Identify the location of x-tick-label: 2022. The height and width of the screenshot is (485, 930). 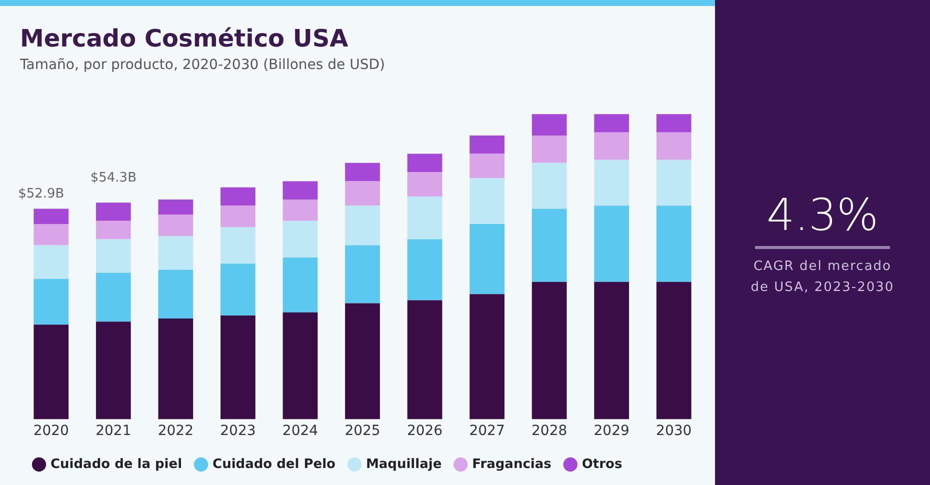
(176, 431).